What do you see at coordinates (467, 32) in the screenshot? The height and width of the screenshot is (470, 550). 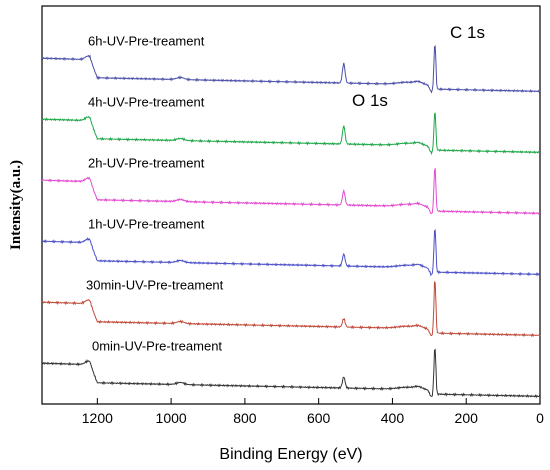 I see `c1s-annotation: C 1s` at bounding box center [467, 32].